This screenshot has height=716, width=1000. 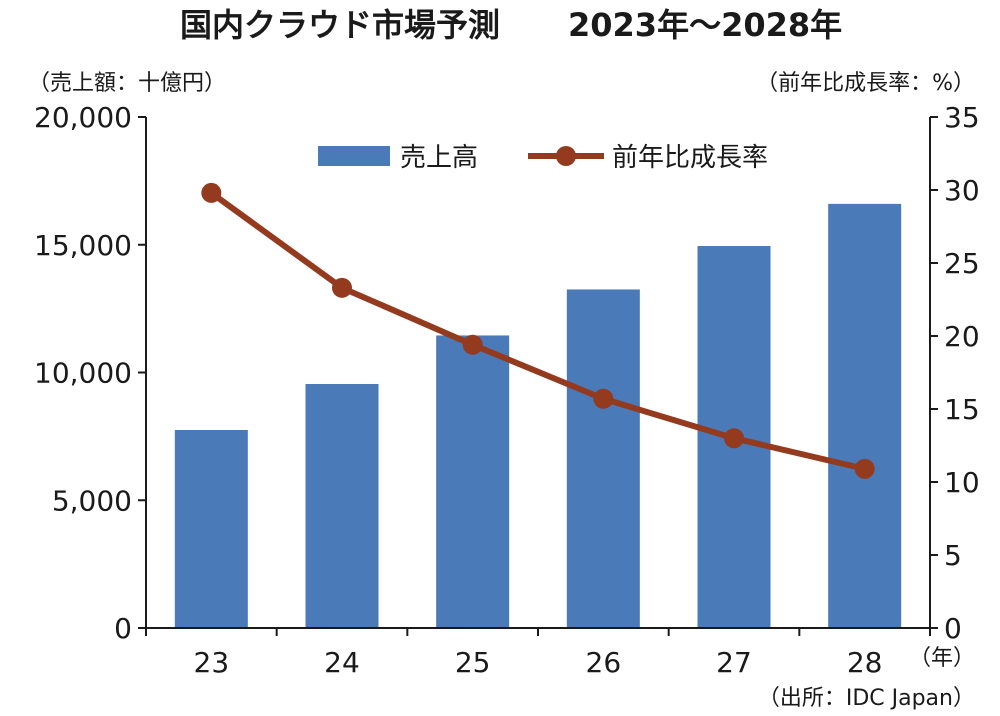 What do you see at coordinates (865, 83) in the screenshot?
I see `right-axis-unit: （前年比成長率：%）` at bounding box center [865, 83].